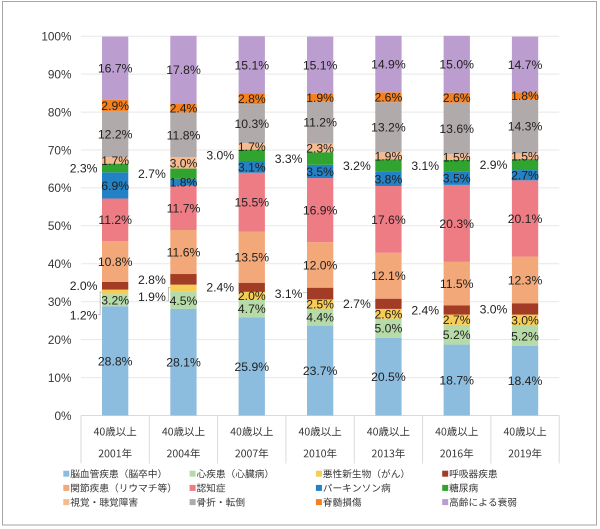  I want to click on svg-text: 70%, so click(60, 150).